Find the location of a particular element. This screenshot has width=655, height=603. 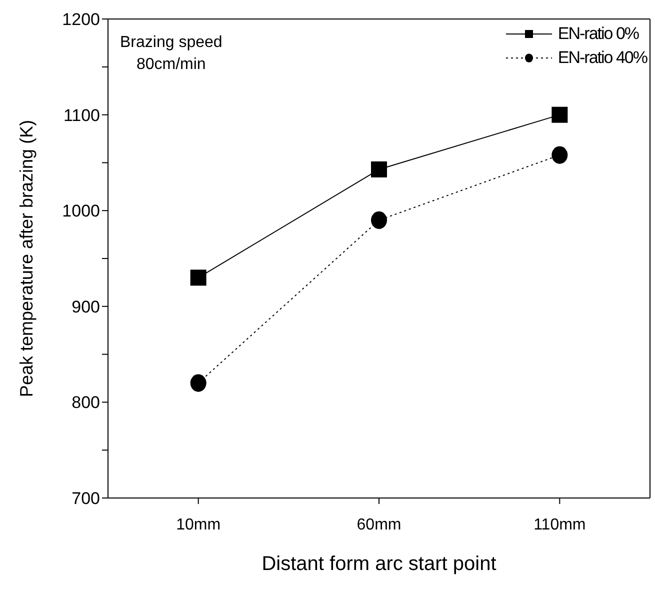

y-tick-label: 900 is located at coordinates (86, 306).